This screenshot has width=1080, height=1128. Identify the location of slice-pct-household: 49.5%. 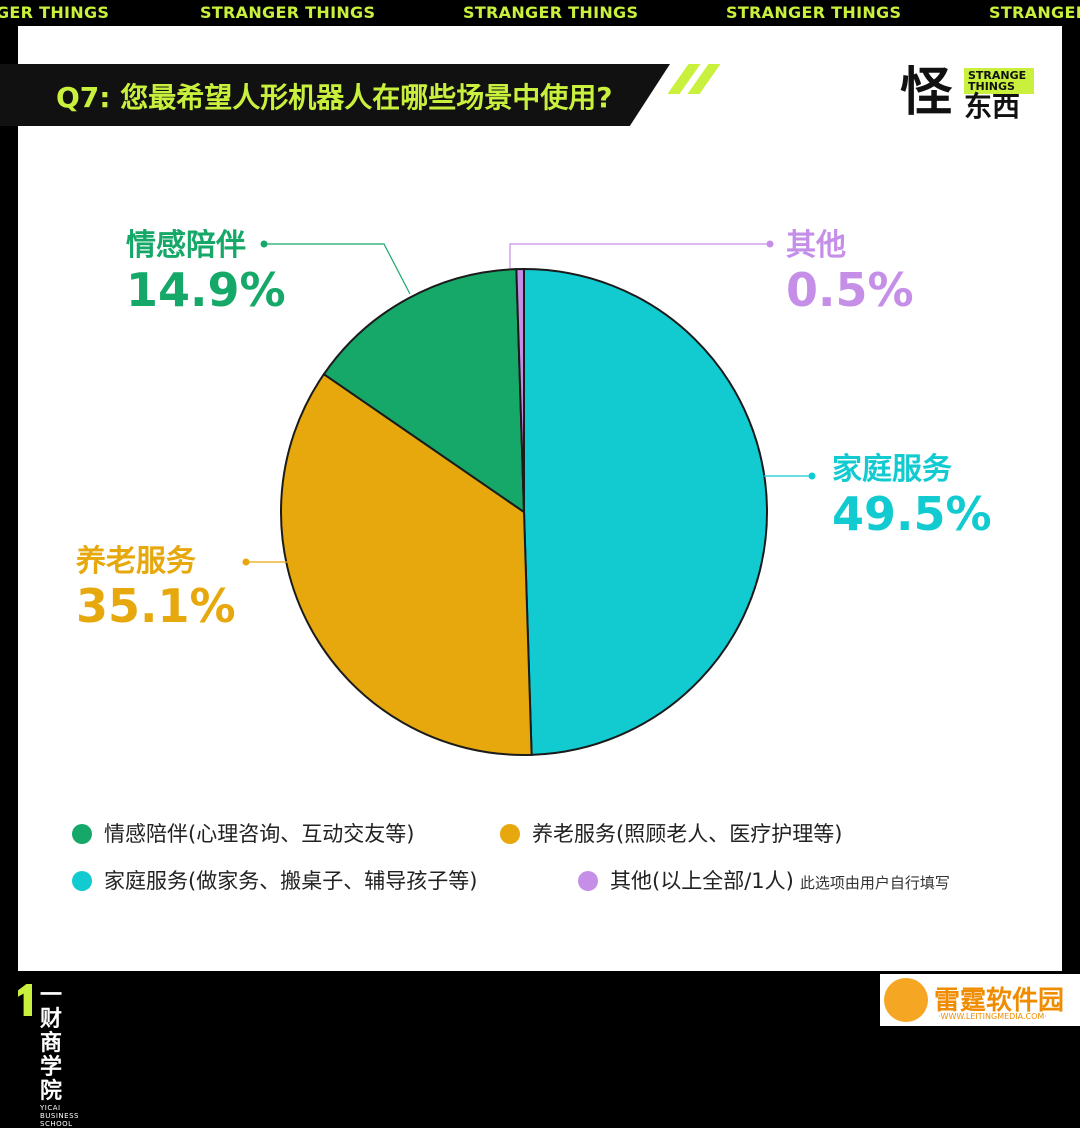
(912, 514).